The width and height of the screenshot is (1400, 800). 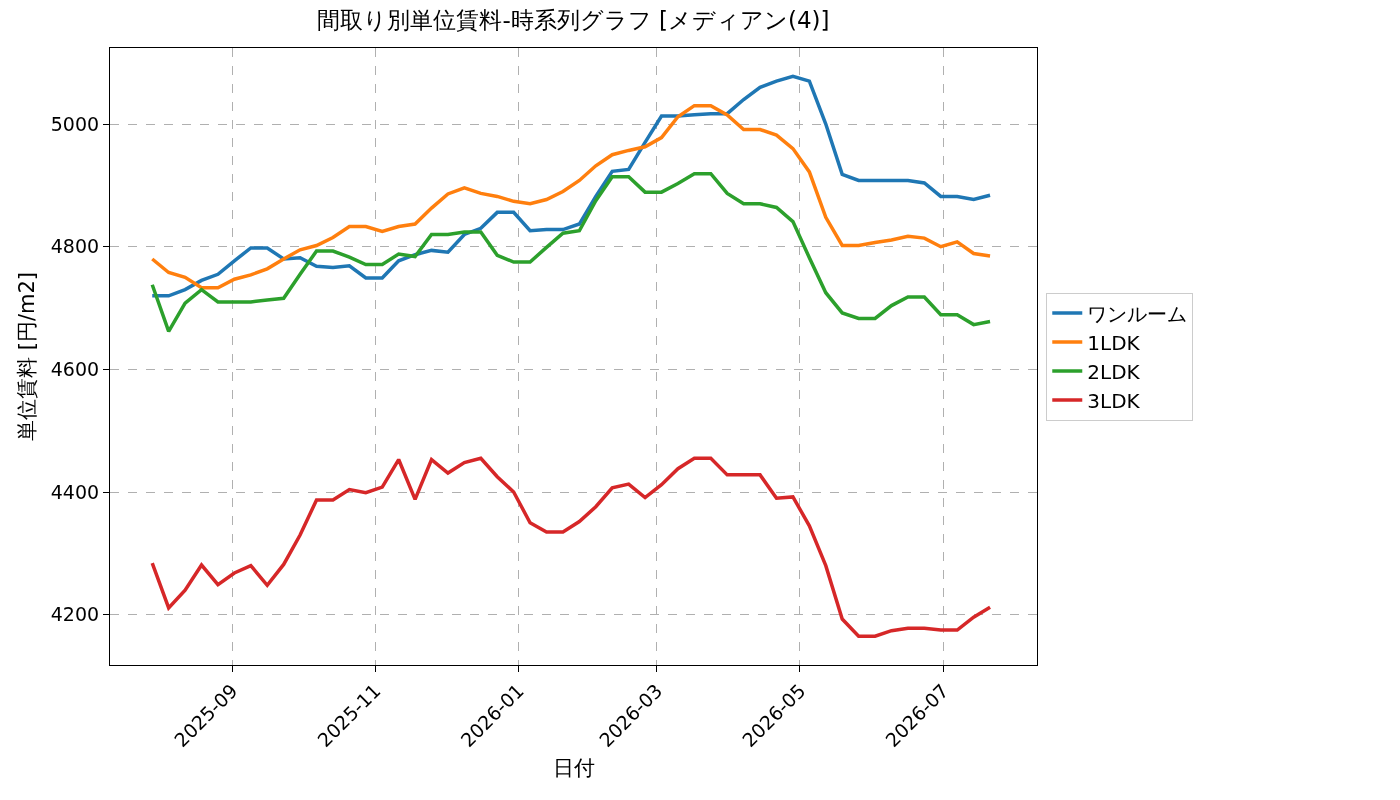 What do you see at coordinates (26, 356) in the screenshot?
I see `y-axis-title: 単位賃料 [円/m2]` at bounding box center [26, 356].